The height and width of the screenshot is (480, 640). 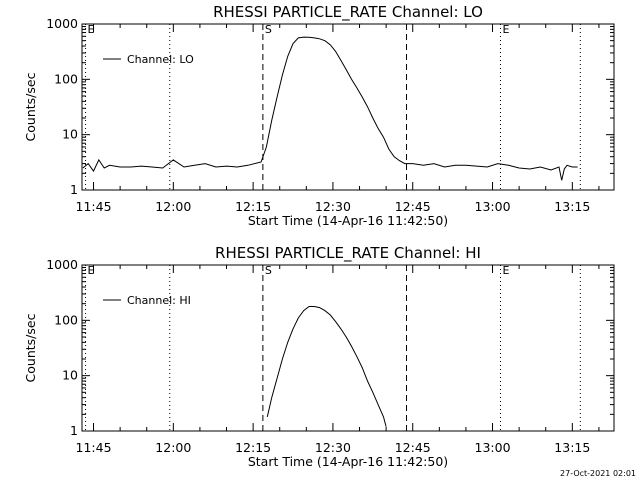 I want to click on p2-x-tick-label-0: 11:45, so click(x=94, y=447).